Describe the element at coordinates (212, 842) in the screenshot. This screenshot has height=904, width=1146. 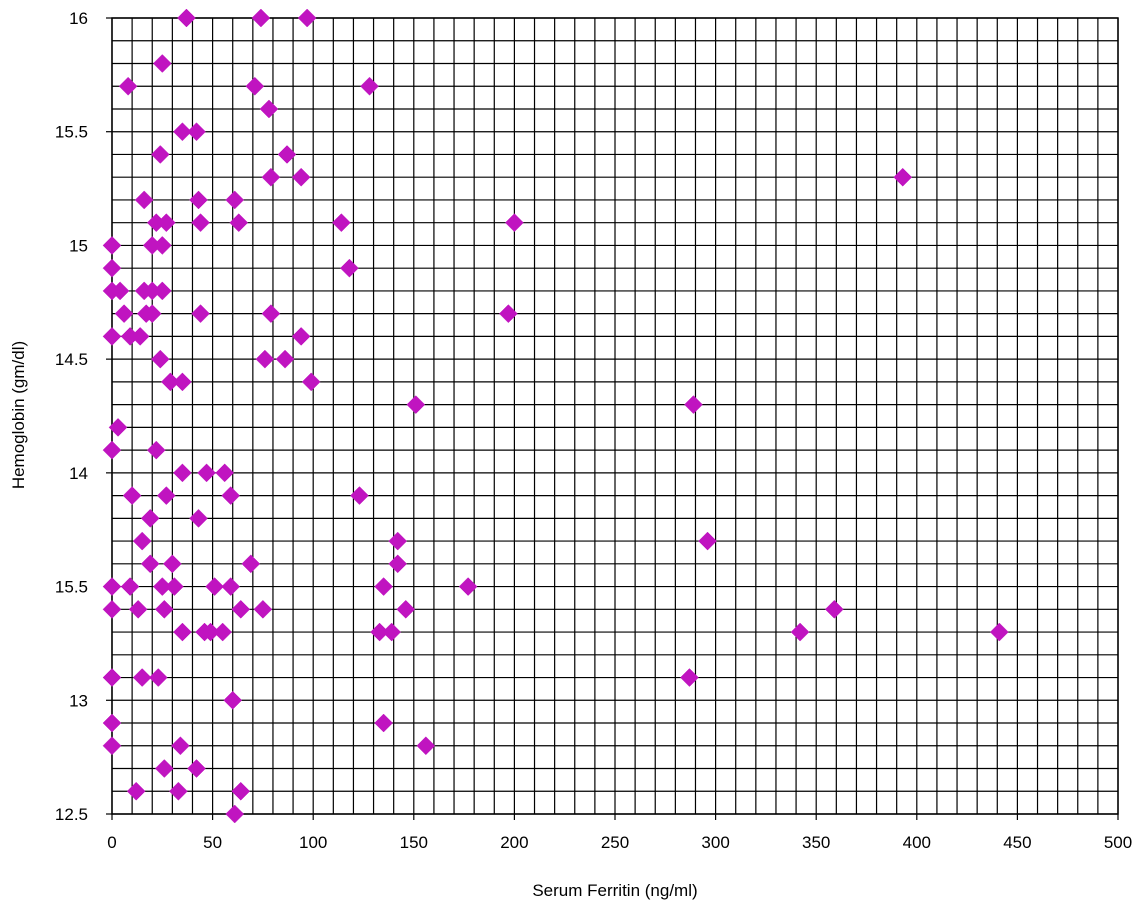
I see `x-tick-label: 50` at that location.